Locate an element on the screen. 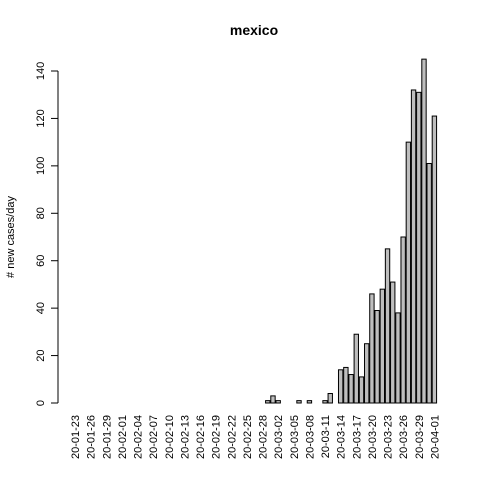 The height and width of the screenshot is (480, 480). x-tick-label: 20-02-10 is located at coordinates (170, 437).